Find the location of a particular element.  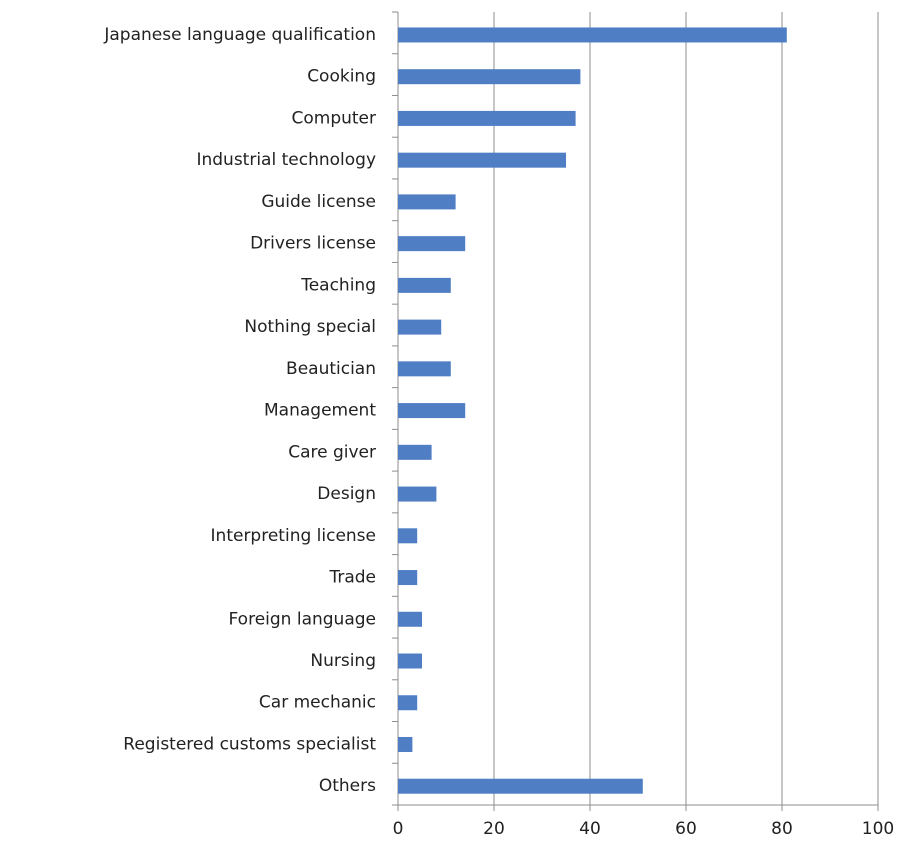

y-tick-label: Beautician is located at coordinates (331, 369).